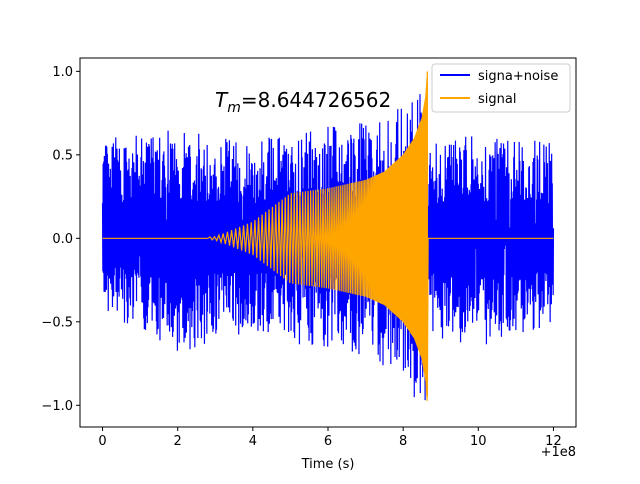  I want to click on x-tick-label: 0, so click(102, 441).